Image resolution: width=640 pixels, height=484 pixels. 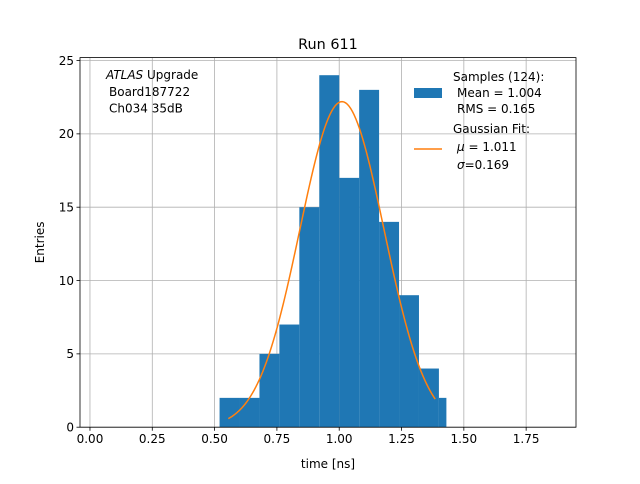 I want to click on board-label: Board187722, so click(x=149, y=92).